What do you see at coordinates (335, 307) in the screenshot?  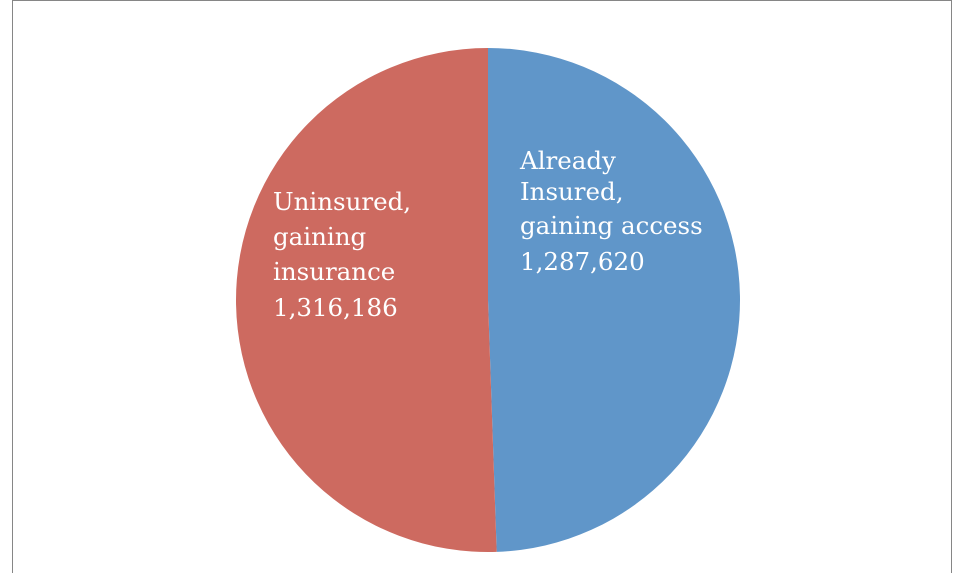 I see `slice-value: 1,316,186` at bounding box center [335, 307].